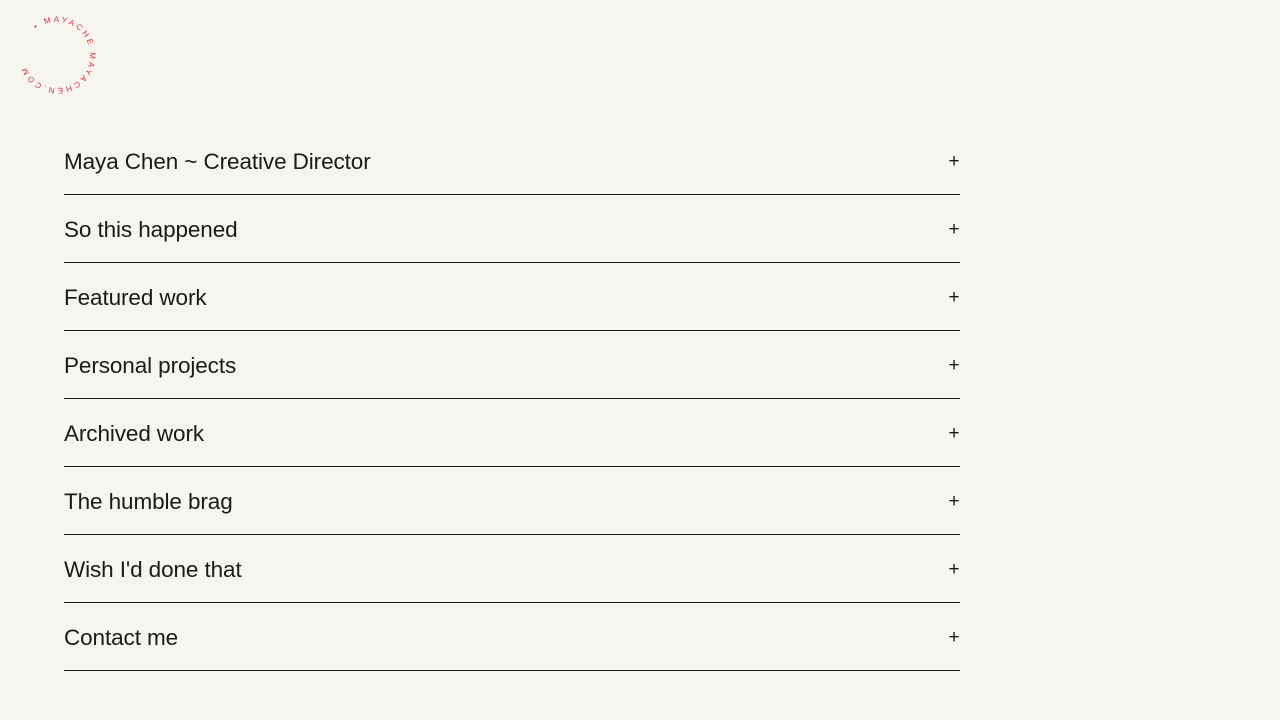  What do you see at coordinates (151, 229) in the screenshot?
I see `accordion-item-label: So this happened` at bounding box center [151, 229].